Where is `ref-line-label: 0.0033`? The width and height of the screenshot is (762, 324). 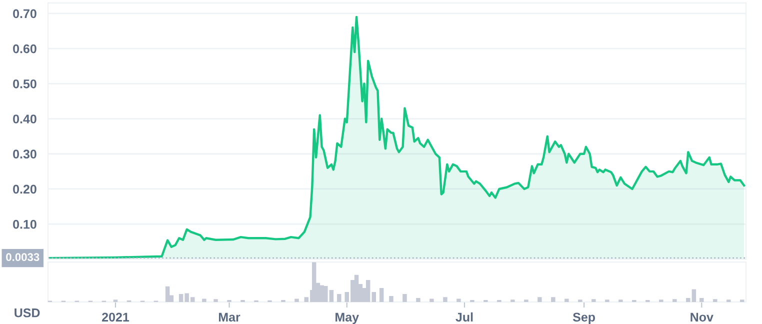 ref-line-label: 0.0033 is located at coordinates (23, 257).